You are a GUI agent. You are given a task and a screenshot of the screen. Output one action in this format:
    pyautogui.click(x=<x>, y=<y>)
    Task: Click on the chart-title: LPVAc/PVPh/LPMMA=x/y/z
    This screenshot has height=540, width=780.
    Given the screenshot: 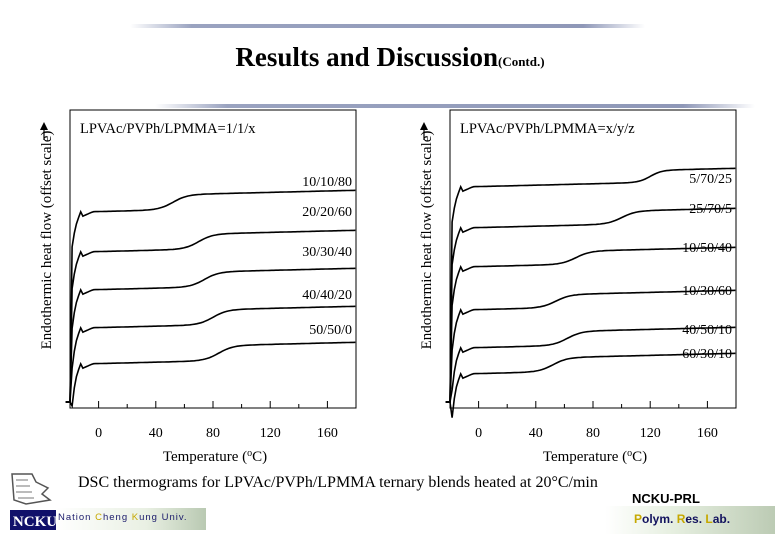 What is the action you would take?
    pyautogui.click(x=547, y=129)
    